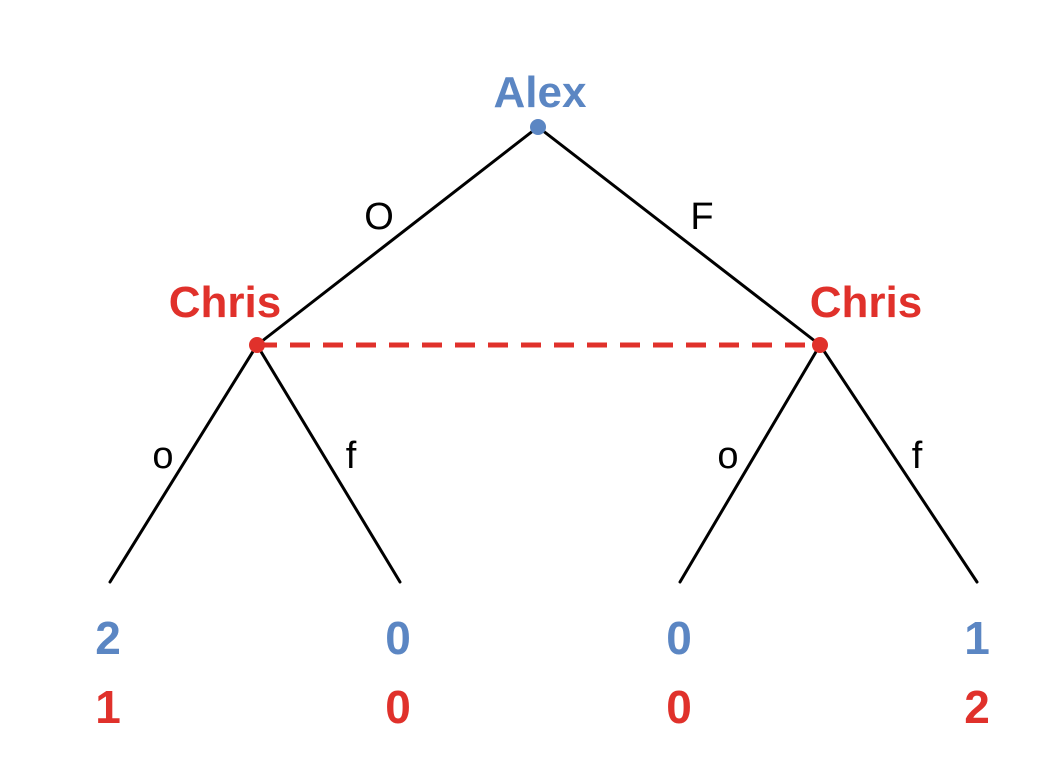 The width and height of the screenshot is (1050, 774). What do you see at coordinates (108, 707) in the screenshot?
I see `payoff-chris-1: 1` at bounding box center [108, 707].